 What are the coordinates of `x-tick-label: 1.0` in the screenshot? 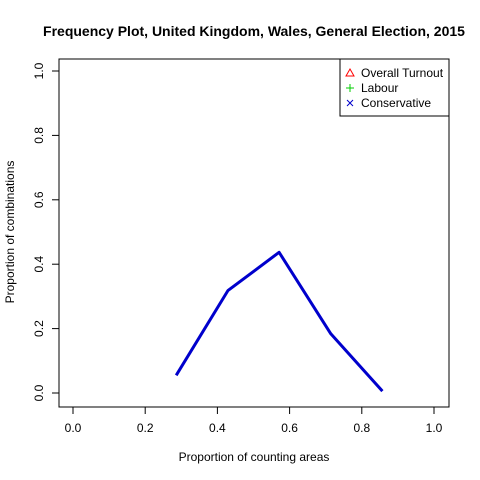 It's located at (434, 428).